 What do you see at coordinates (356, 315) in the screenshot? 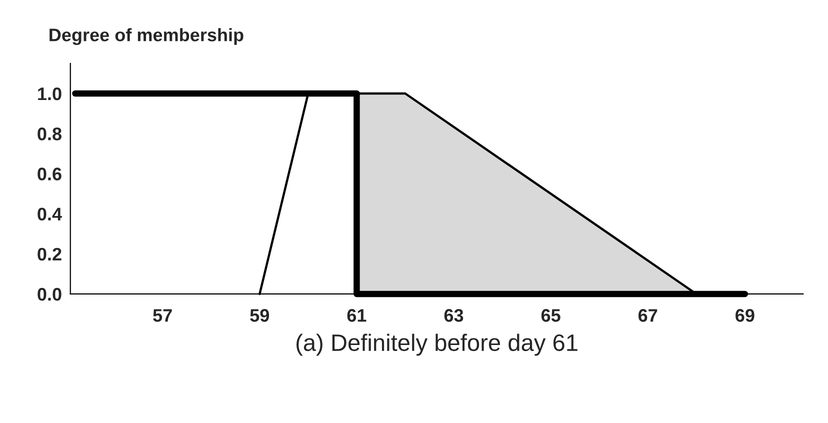
I see `x-tick-label: 61` at bounding box center [356, 315].